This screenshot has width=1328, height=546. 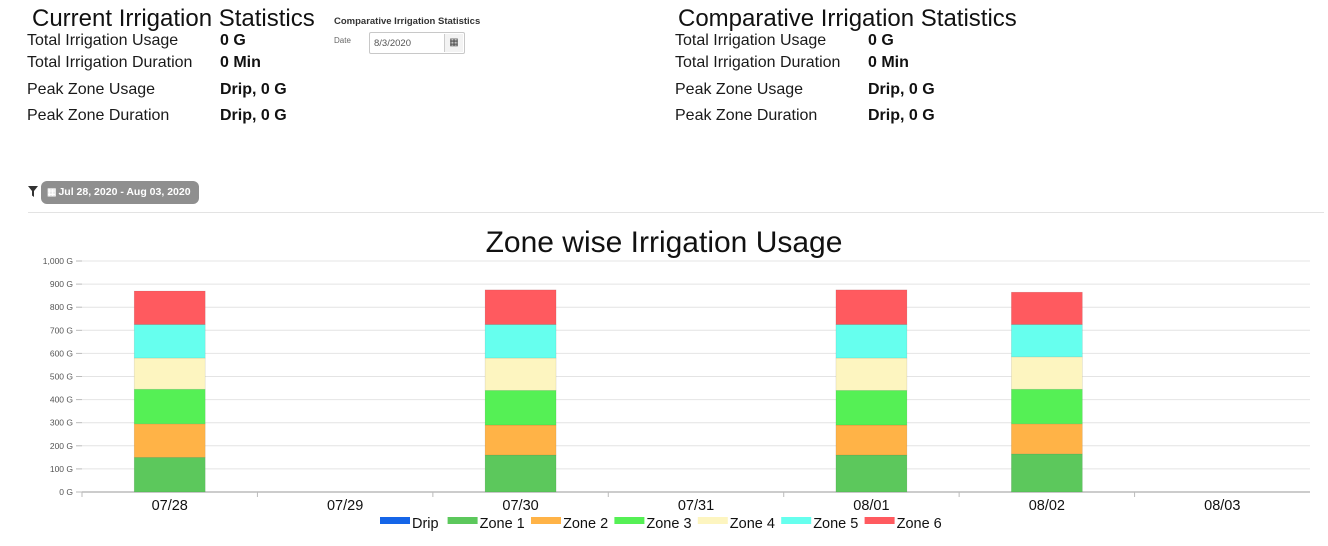 I want to click on x-tick-label: 07/29, so click(x=345, y=506).